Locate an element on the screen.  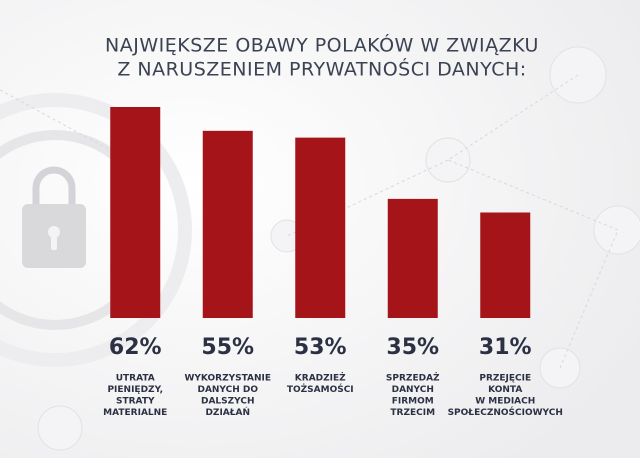
category-label: MATERIALNE is located at coordinates (135, 413).